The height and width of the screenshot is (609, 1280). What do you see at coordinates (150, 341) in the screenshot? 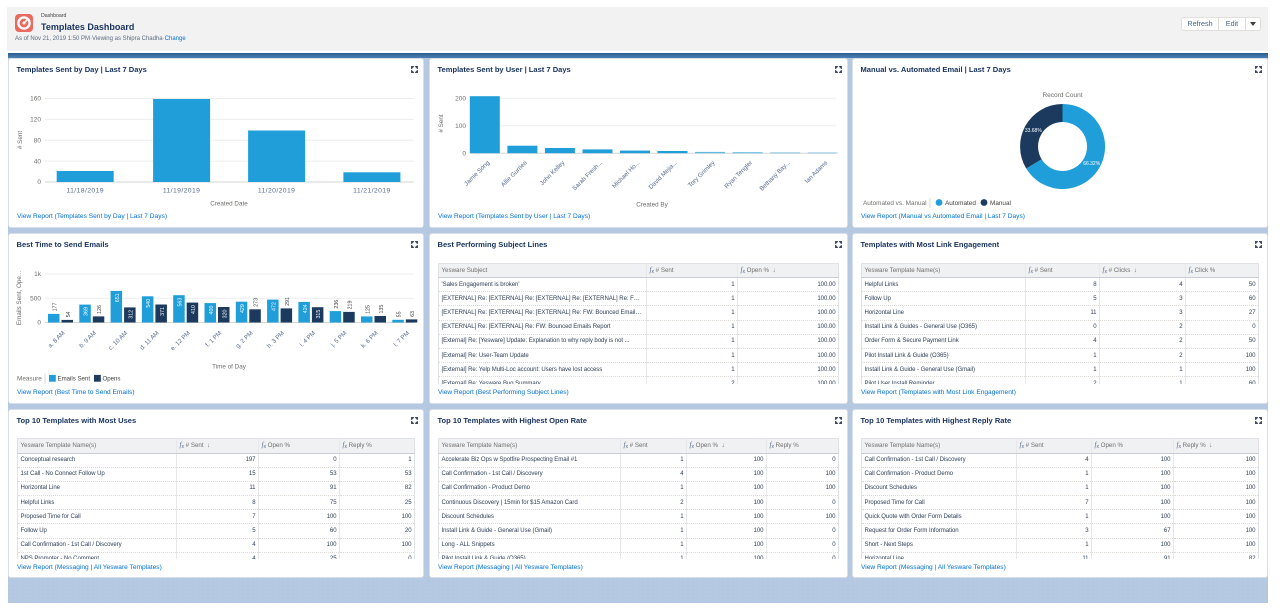
I see `svg-text: d. 11 AM` at bounding box center [150, 341].